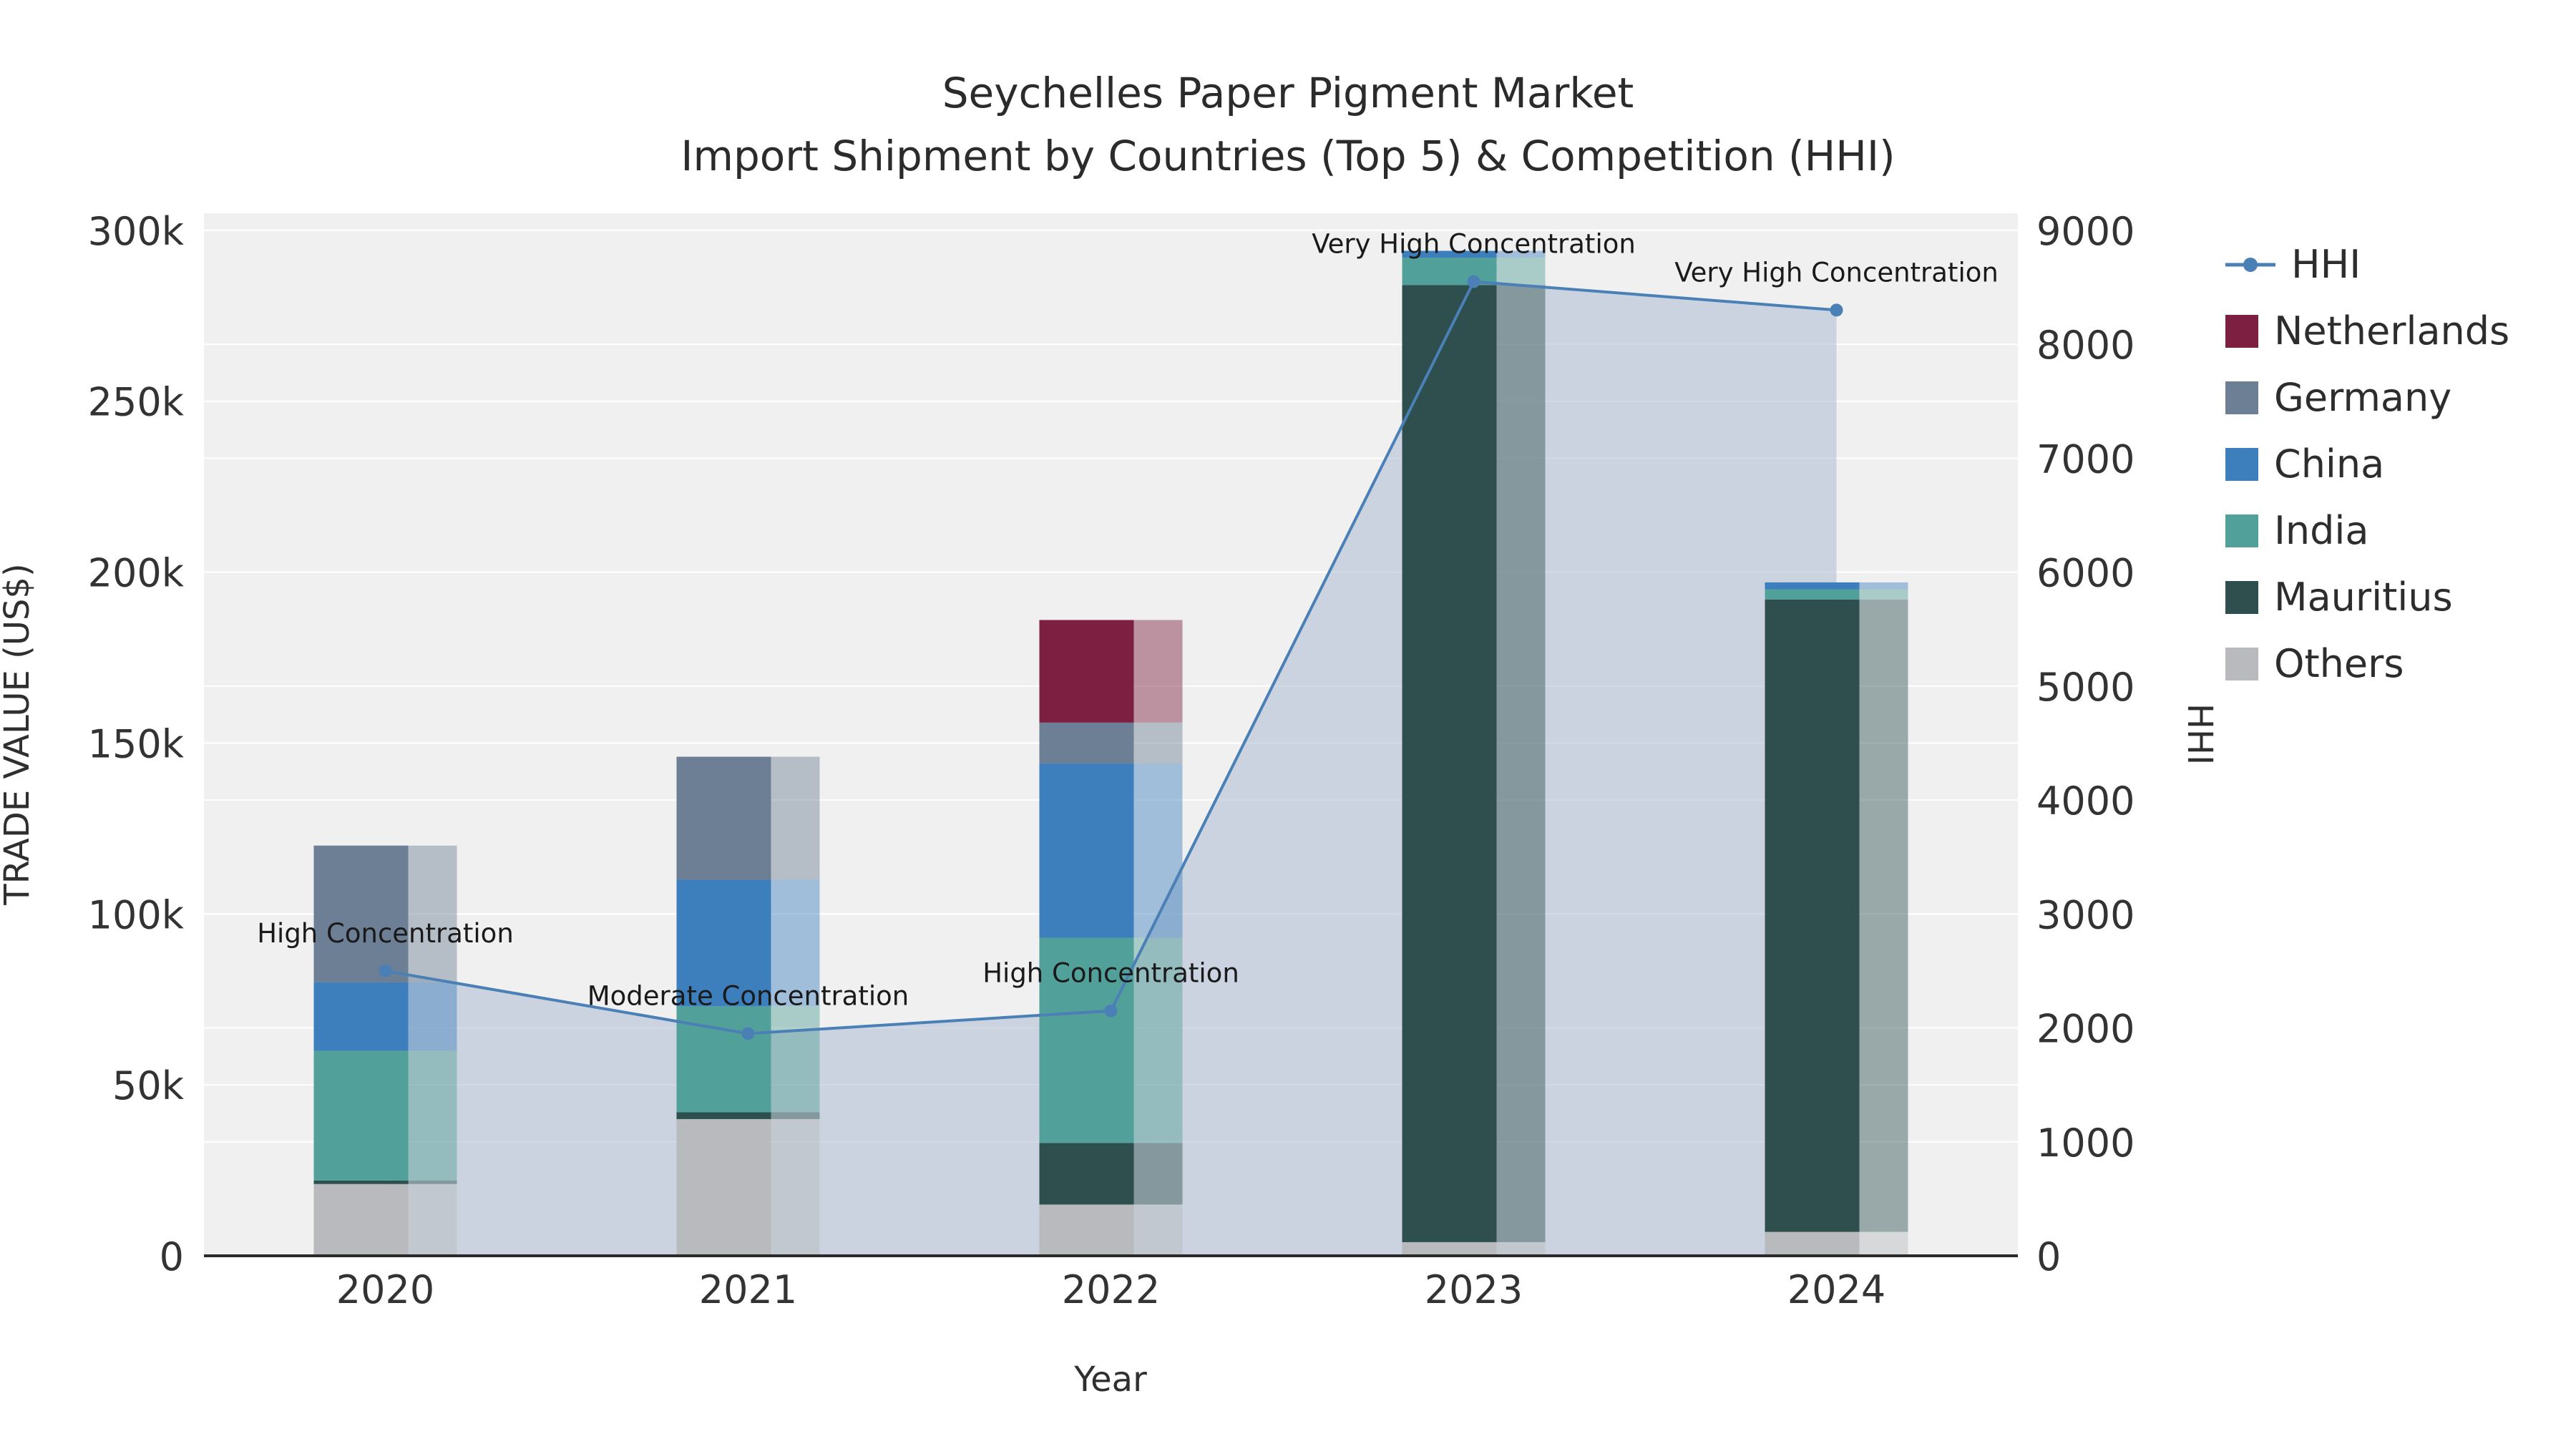 Image resolution: width=2576 pixels, height=1449 pixels. Describe the element at coordinates (136, 231) in the screenshot. I see `y-left-tick-label: 300k` at that location.